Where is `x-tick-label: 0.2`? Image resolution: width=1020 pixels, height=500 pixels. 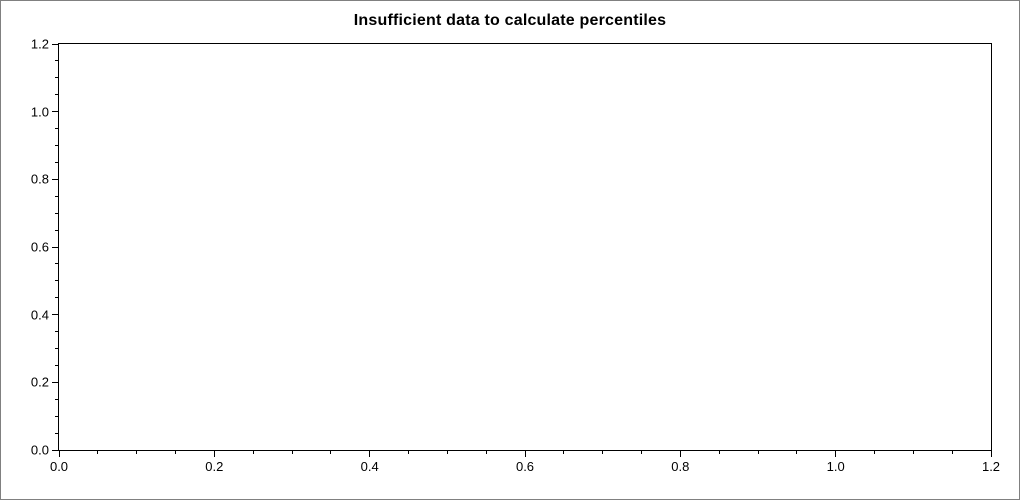
x-tick-label: 0.2 is located at coordinates (214, 466).